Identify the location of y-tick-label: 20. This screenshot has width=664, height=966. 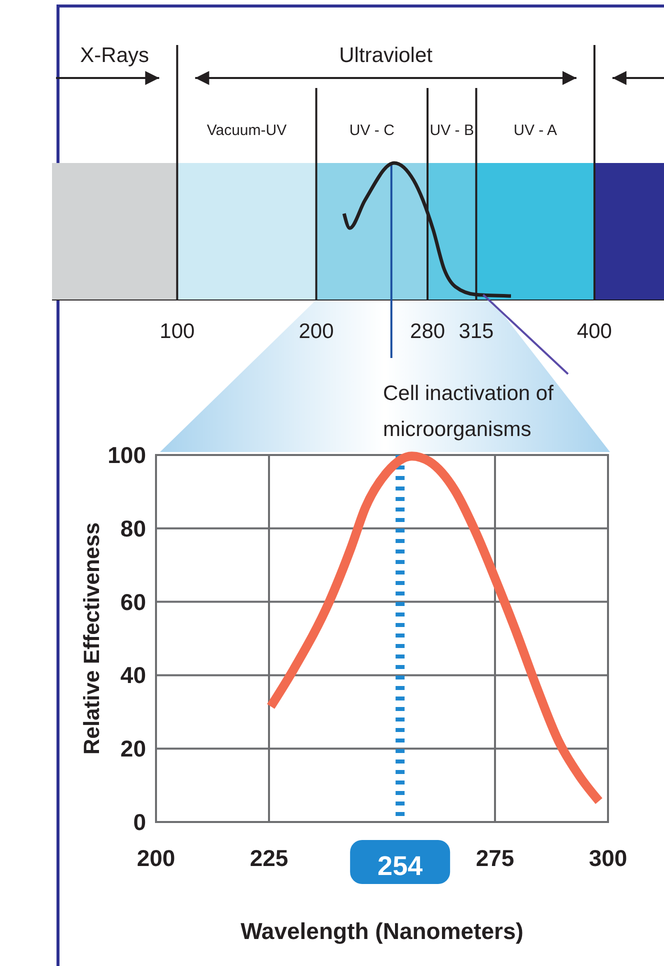
(133, 749).